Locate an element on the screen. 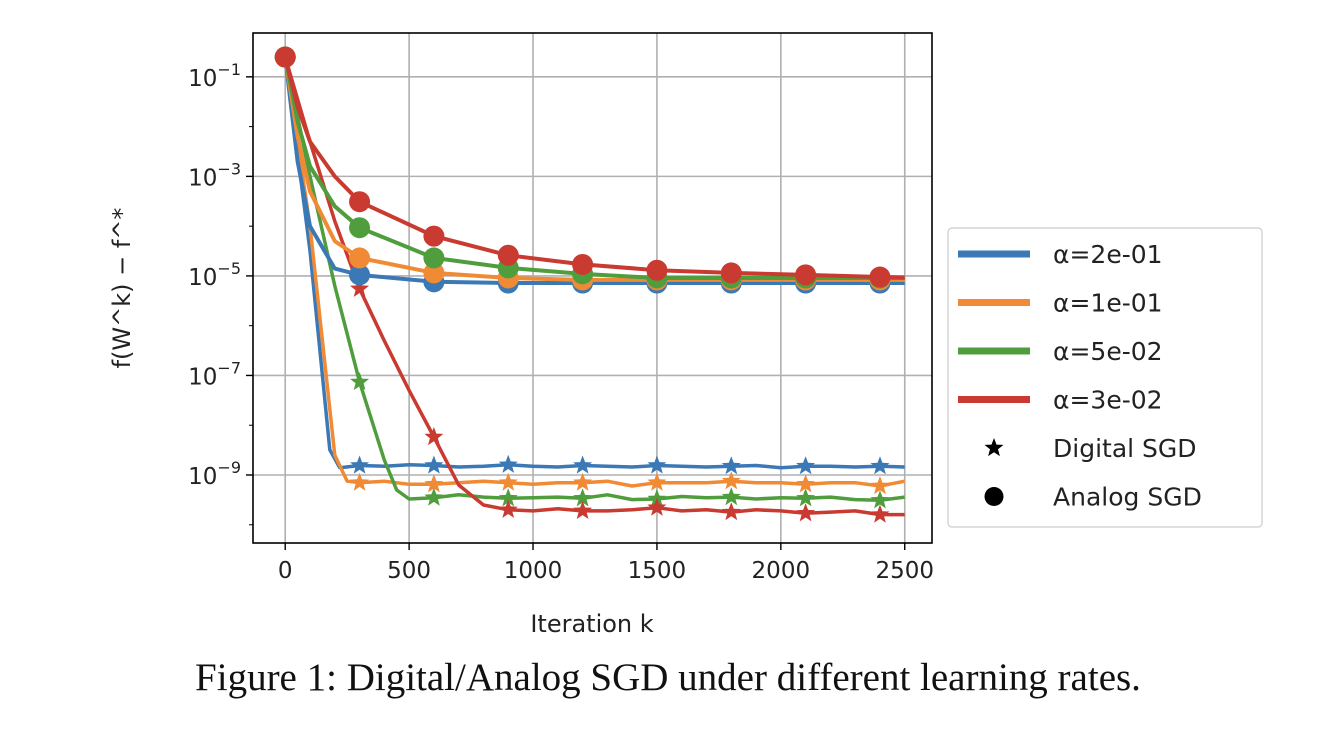 This screenshot has height=748, width=1336. x-tick-label: 500 is located at coordinates (409, 571).